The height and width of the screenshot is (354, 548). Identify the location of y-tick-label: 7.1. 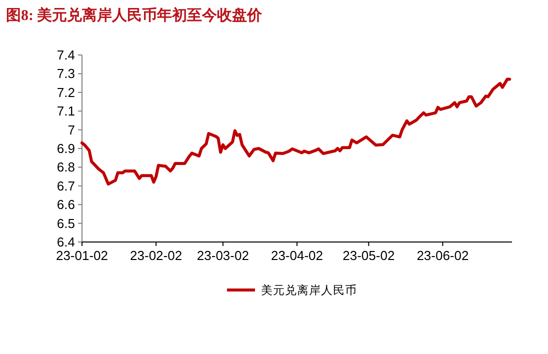
(65, 111).